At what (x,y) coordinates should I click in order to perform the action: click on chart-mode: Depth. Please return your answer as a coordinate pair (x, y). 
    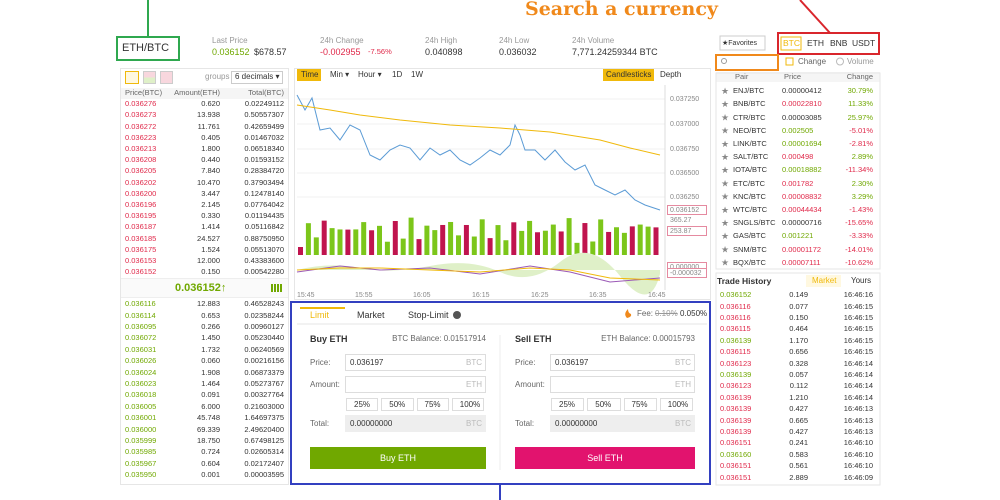
    Looking at the image, I should click on (671, 74).